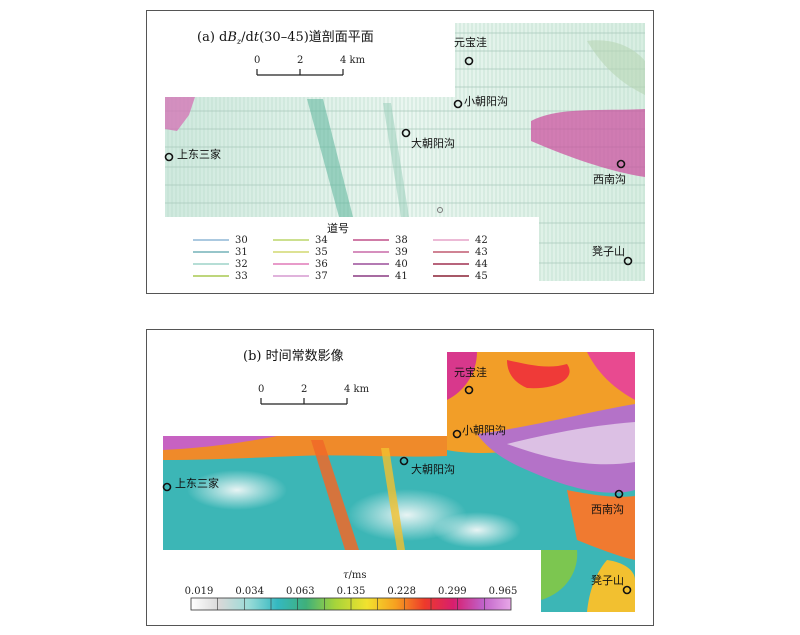 Image resolution: width=800 pixels, height=635 pixels. What do you see at coordinates (285, 38) in the screenshot?
I see `panel-a-title: (a) dBz/dt(30–45)道剖面平面` at bounding box center [285, 38].